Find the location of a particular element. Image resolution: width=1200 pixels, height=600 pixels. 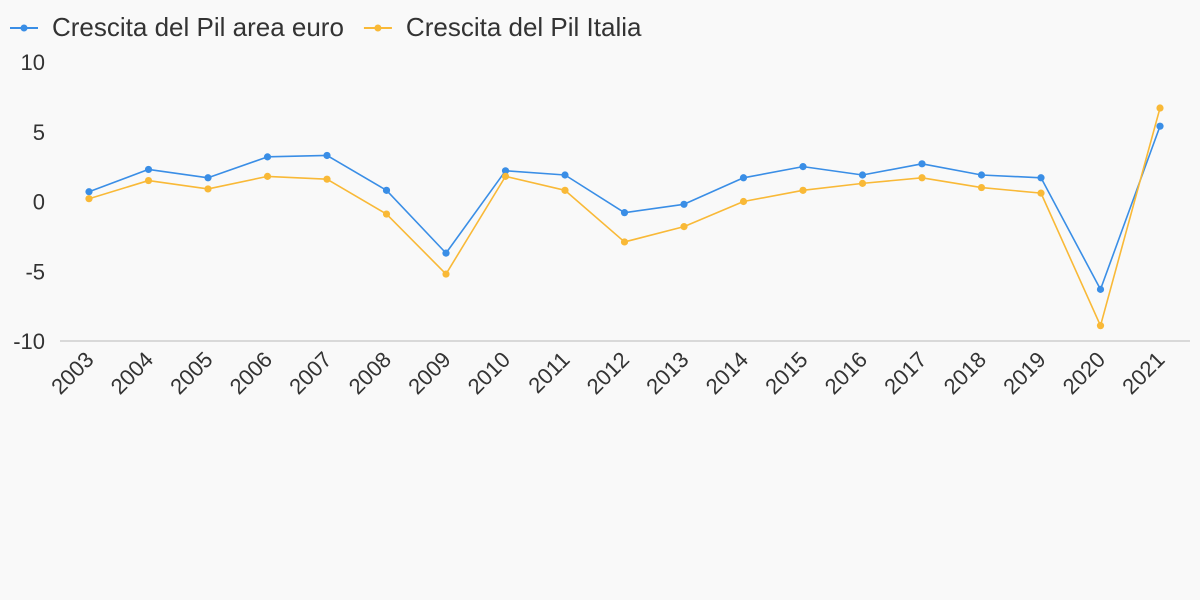

data-point-1-2009 is located at coordinates (446, 274).